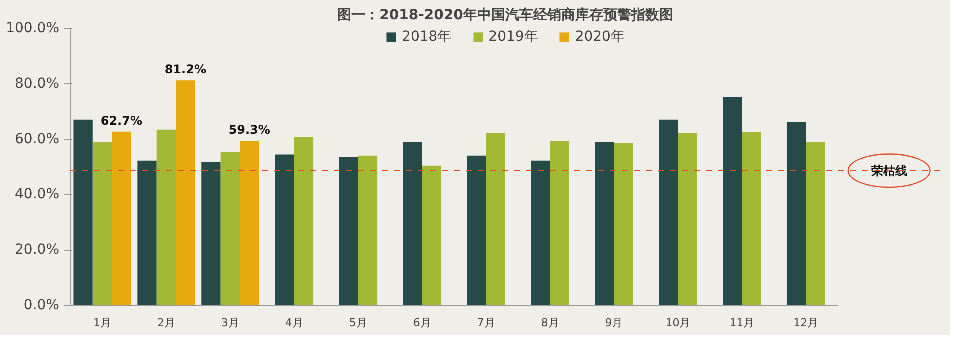 The width and height of the screenshot is (960, 340). What do you see at coordinates (358, 323) in the screenshot?
I see `x-tick-label: 5月` at bounding box center [358, 323].